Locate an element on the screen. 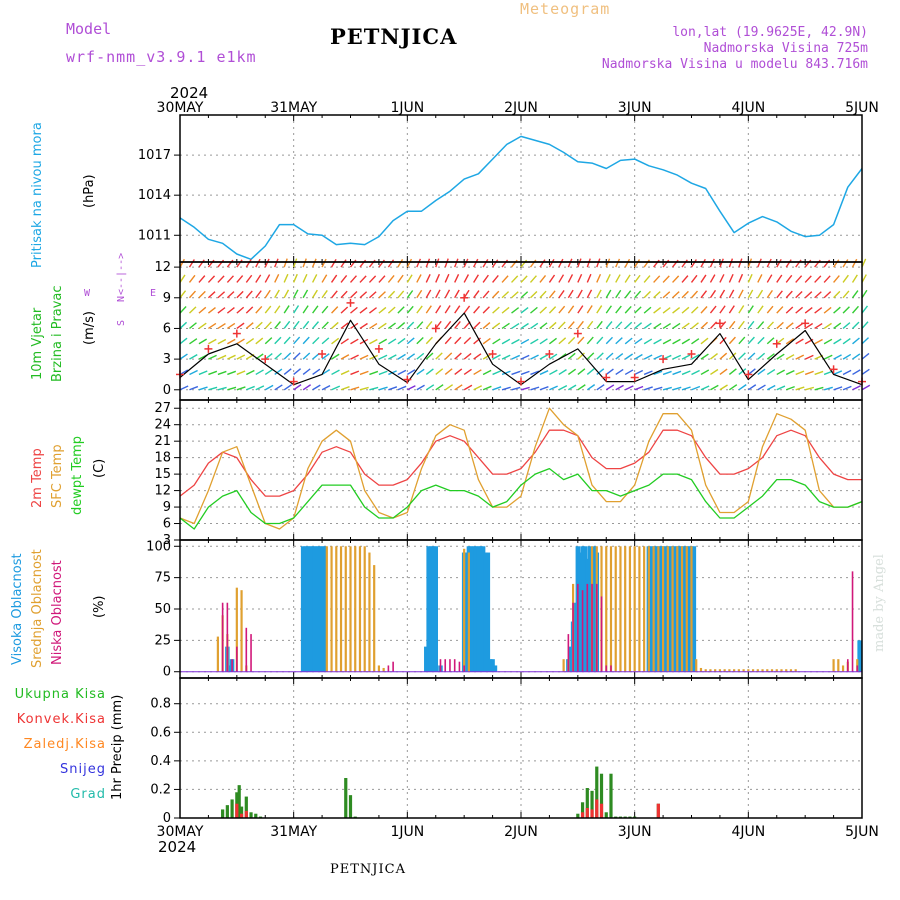  day-label-top: 31MAY is located at coordinates (293, 108).